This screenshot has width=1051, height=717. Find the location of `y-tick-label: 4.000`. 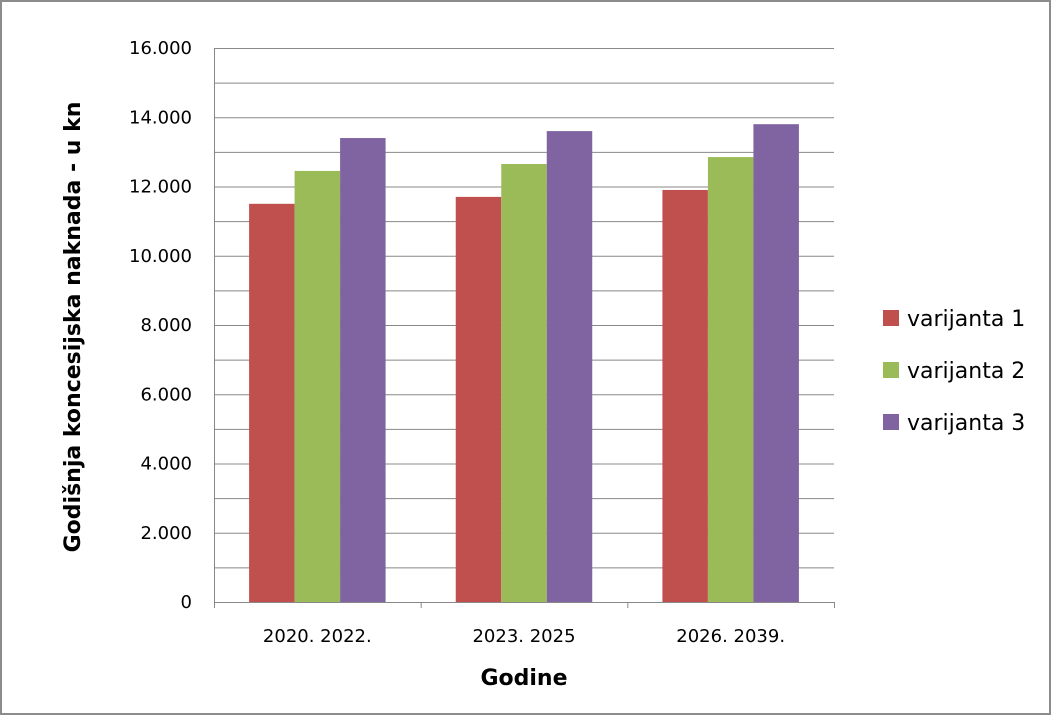

y-tick-label: 4.000 is located at coordinates (166, 464).